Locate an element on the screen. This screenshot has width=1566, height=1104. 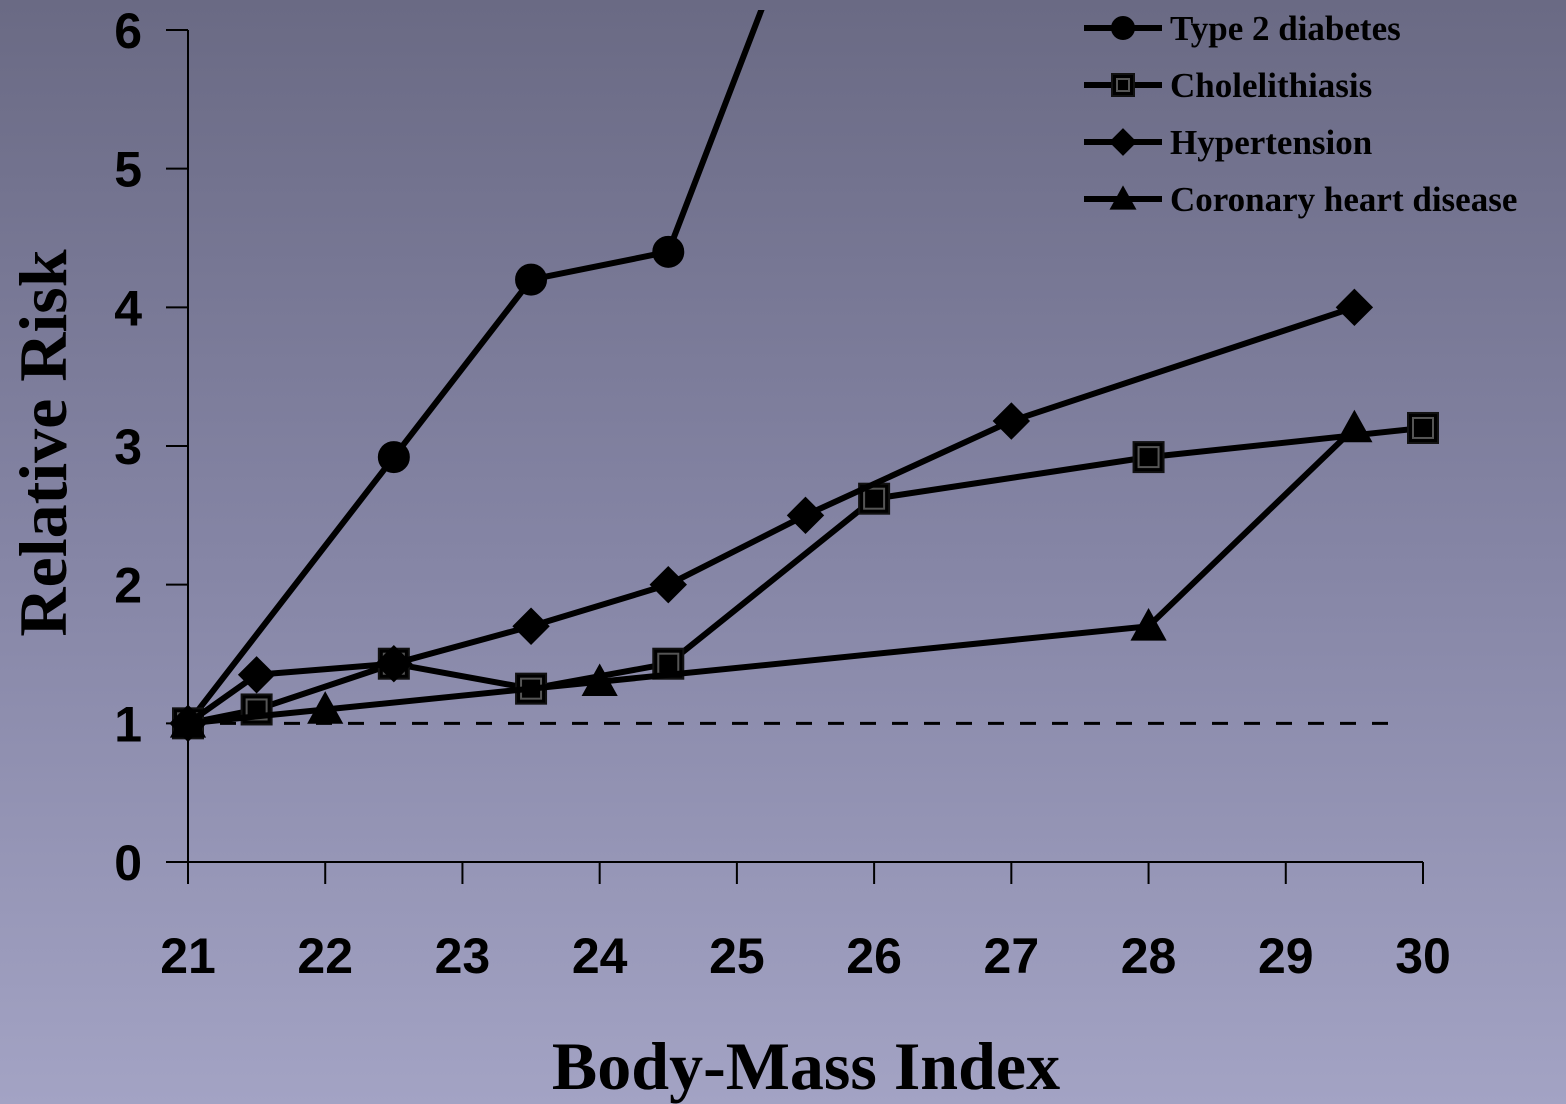
legend-marker-inner is located at coordinates (1123, 85).